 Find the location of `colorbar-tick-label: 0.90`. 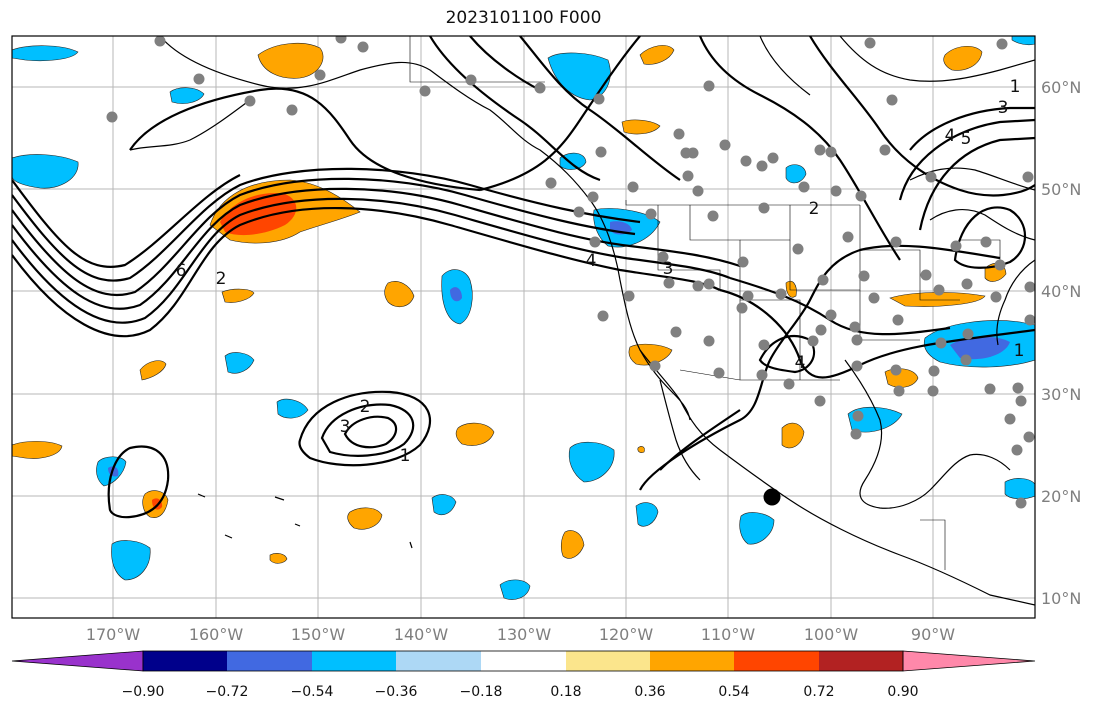

colorbar-tick-label: 0.90 is located at coordinates (902, 692).